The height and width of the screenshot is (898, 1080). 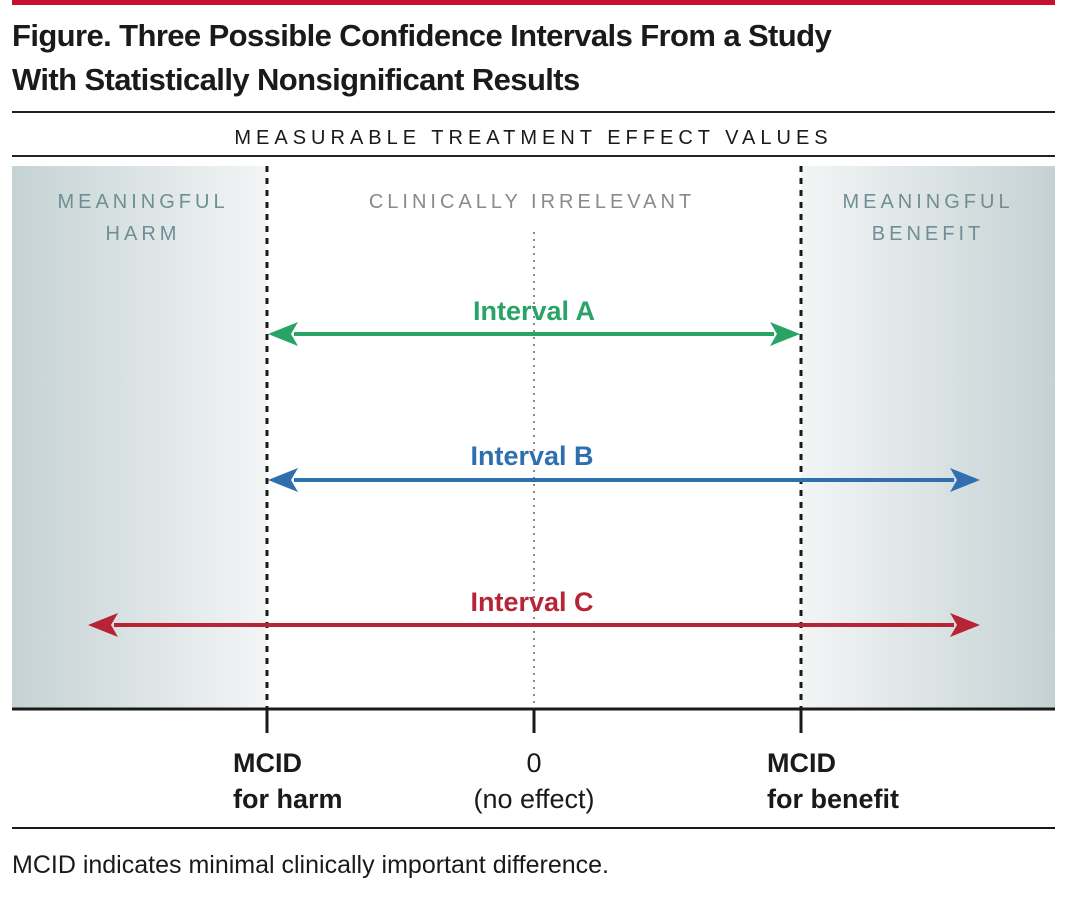 I want to click on interval-a-arrow, so click(x=534, y=334).